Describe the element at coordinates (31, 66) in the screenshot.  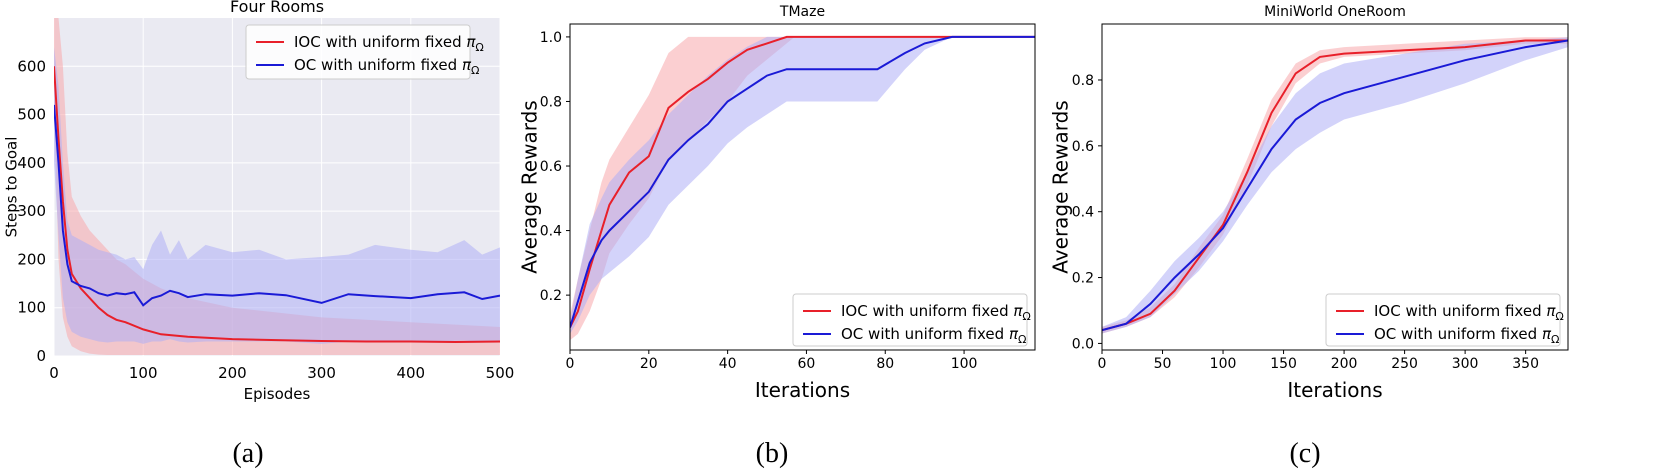
I see `y-tick-label: 600` at that location.